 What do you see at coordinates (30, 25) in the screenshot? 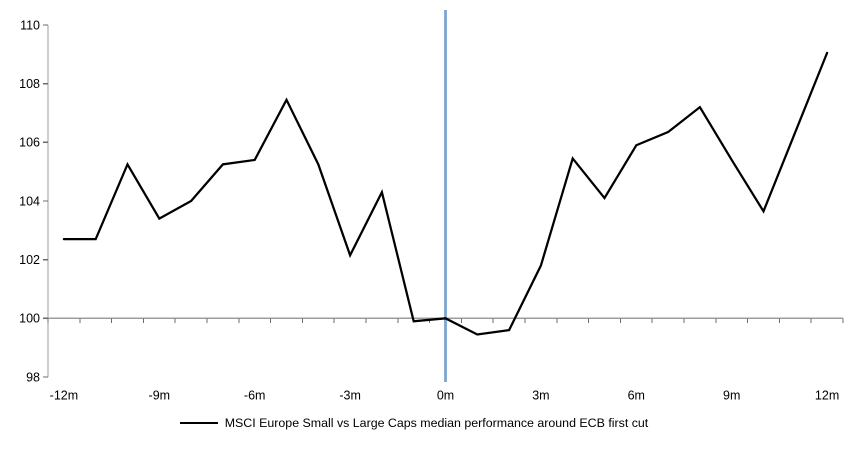
I see `y-tick-label: 110` at bounding box center [30, 25].